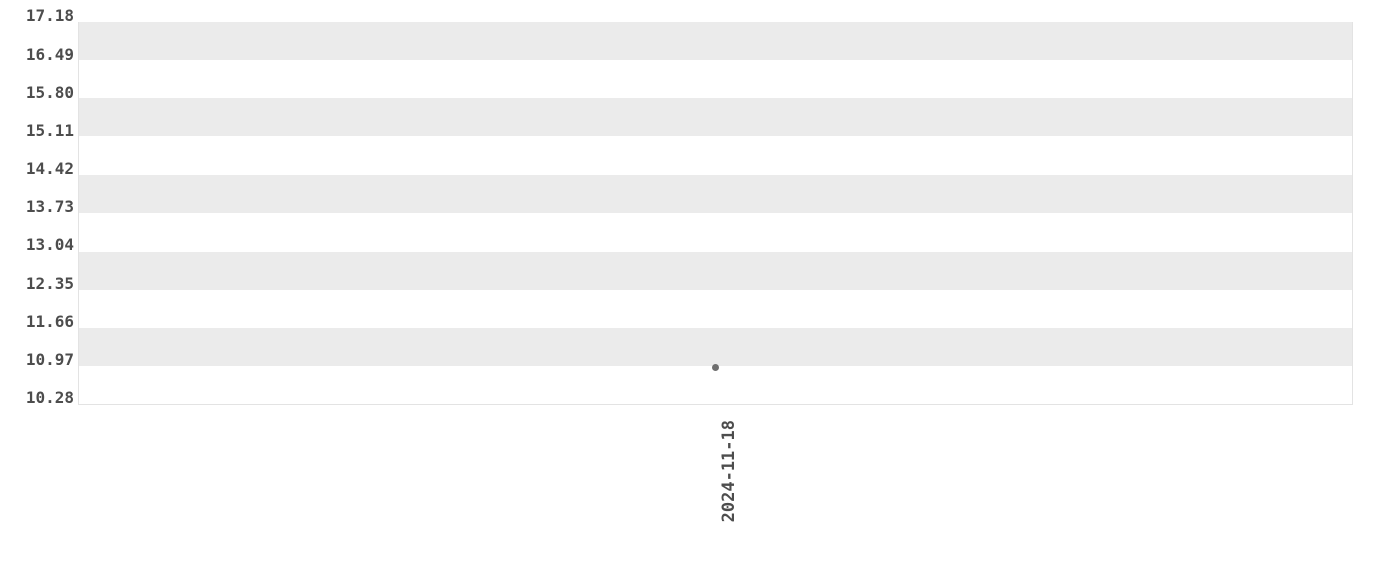 This screenshot has width=1380, height=580. I want to click on x-tick-label: 2024-11-18, so click(729, 471).